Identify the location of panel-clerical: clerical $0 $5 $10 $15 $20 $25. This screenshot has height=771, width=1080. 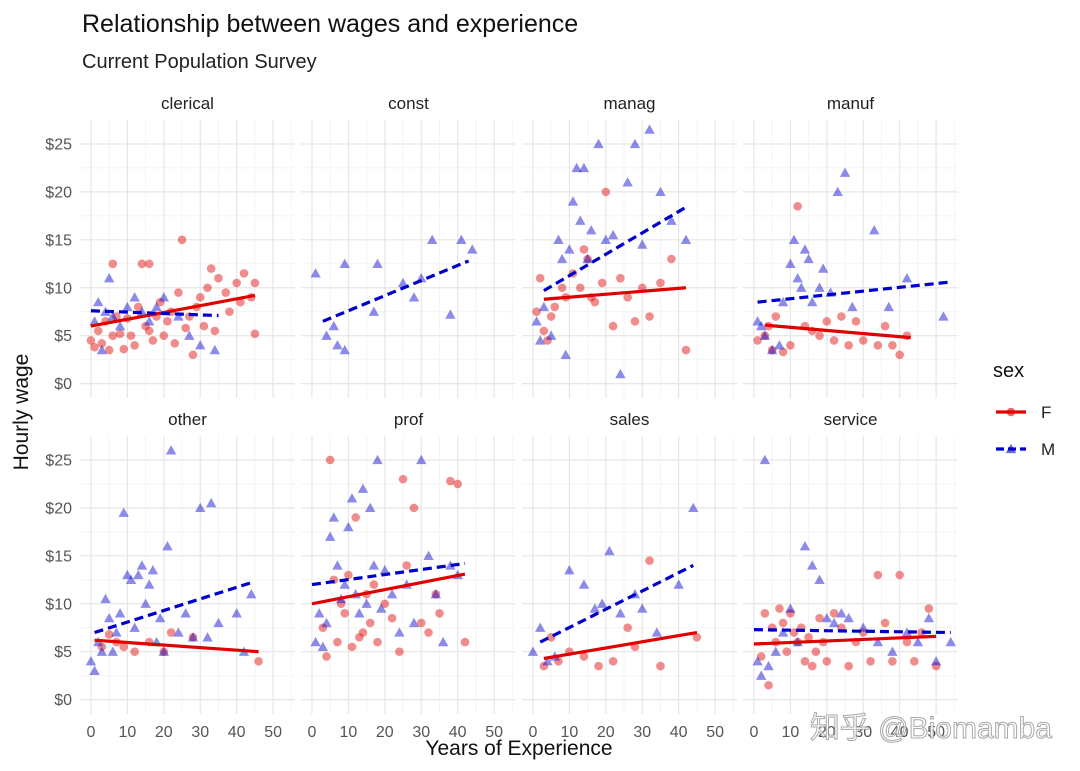
(170, 246).